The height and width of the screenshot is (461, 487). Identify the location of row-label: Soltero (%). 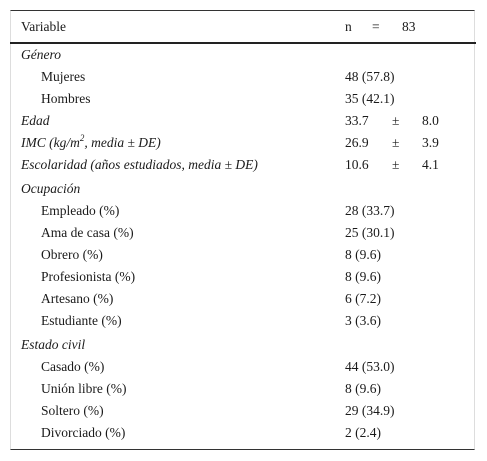
(72, 410).